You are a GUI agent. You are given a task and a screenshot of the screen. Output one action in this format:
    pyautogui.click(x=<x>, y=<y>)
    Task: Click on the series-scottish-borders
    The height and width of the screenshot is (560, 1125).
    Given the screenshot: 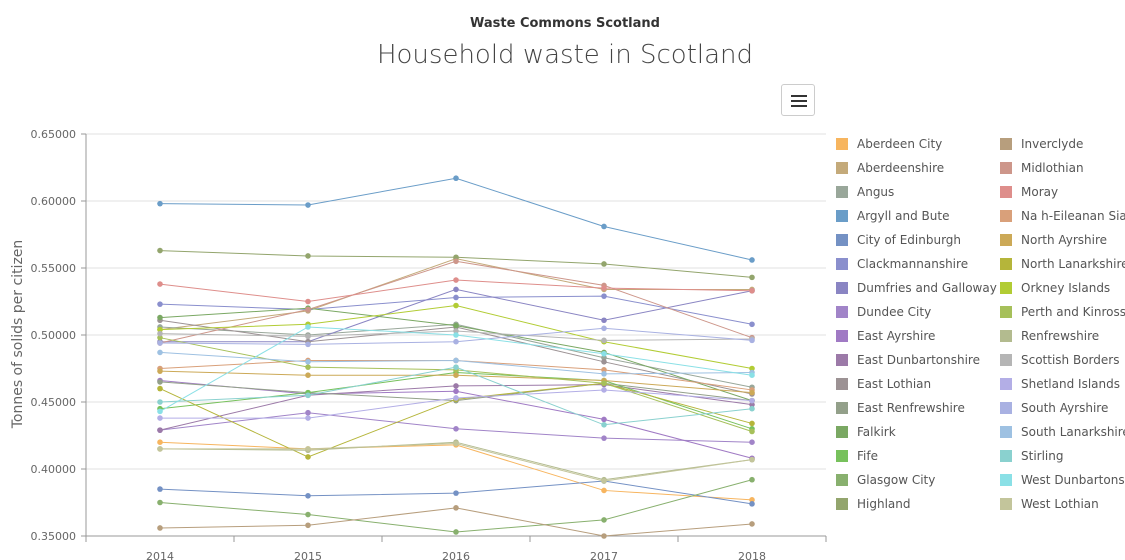 What is the action you would take?
    pyautogui.click(x=456, y=336)
    